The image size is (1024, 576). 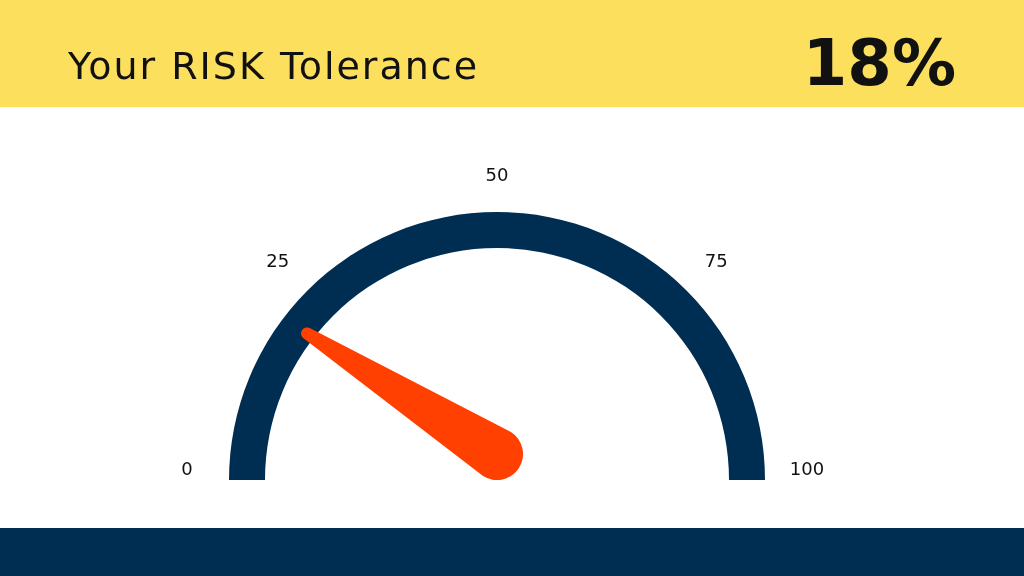 What do you see at coordinates (187, 468) in the screenshot?
I see `text: 0` at bounding box center [187, 468].